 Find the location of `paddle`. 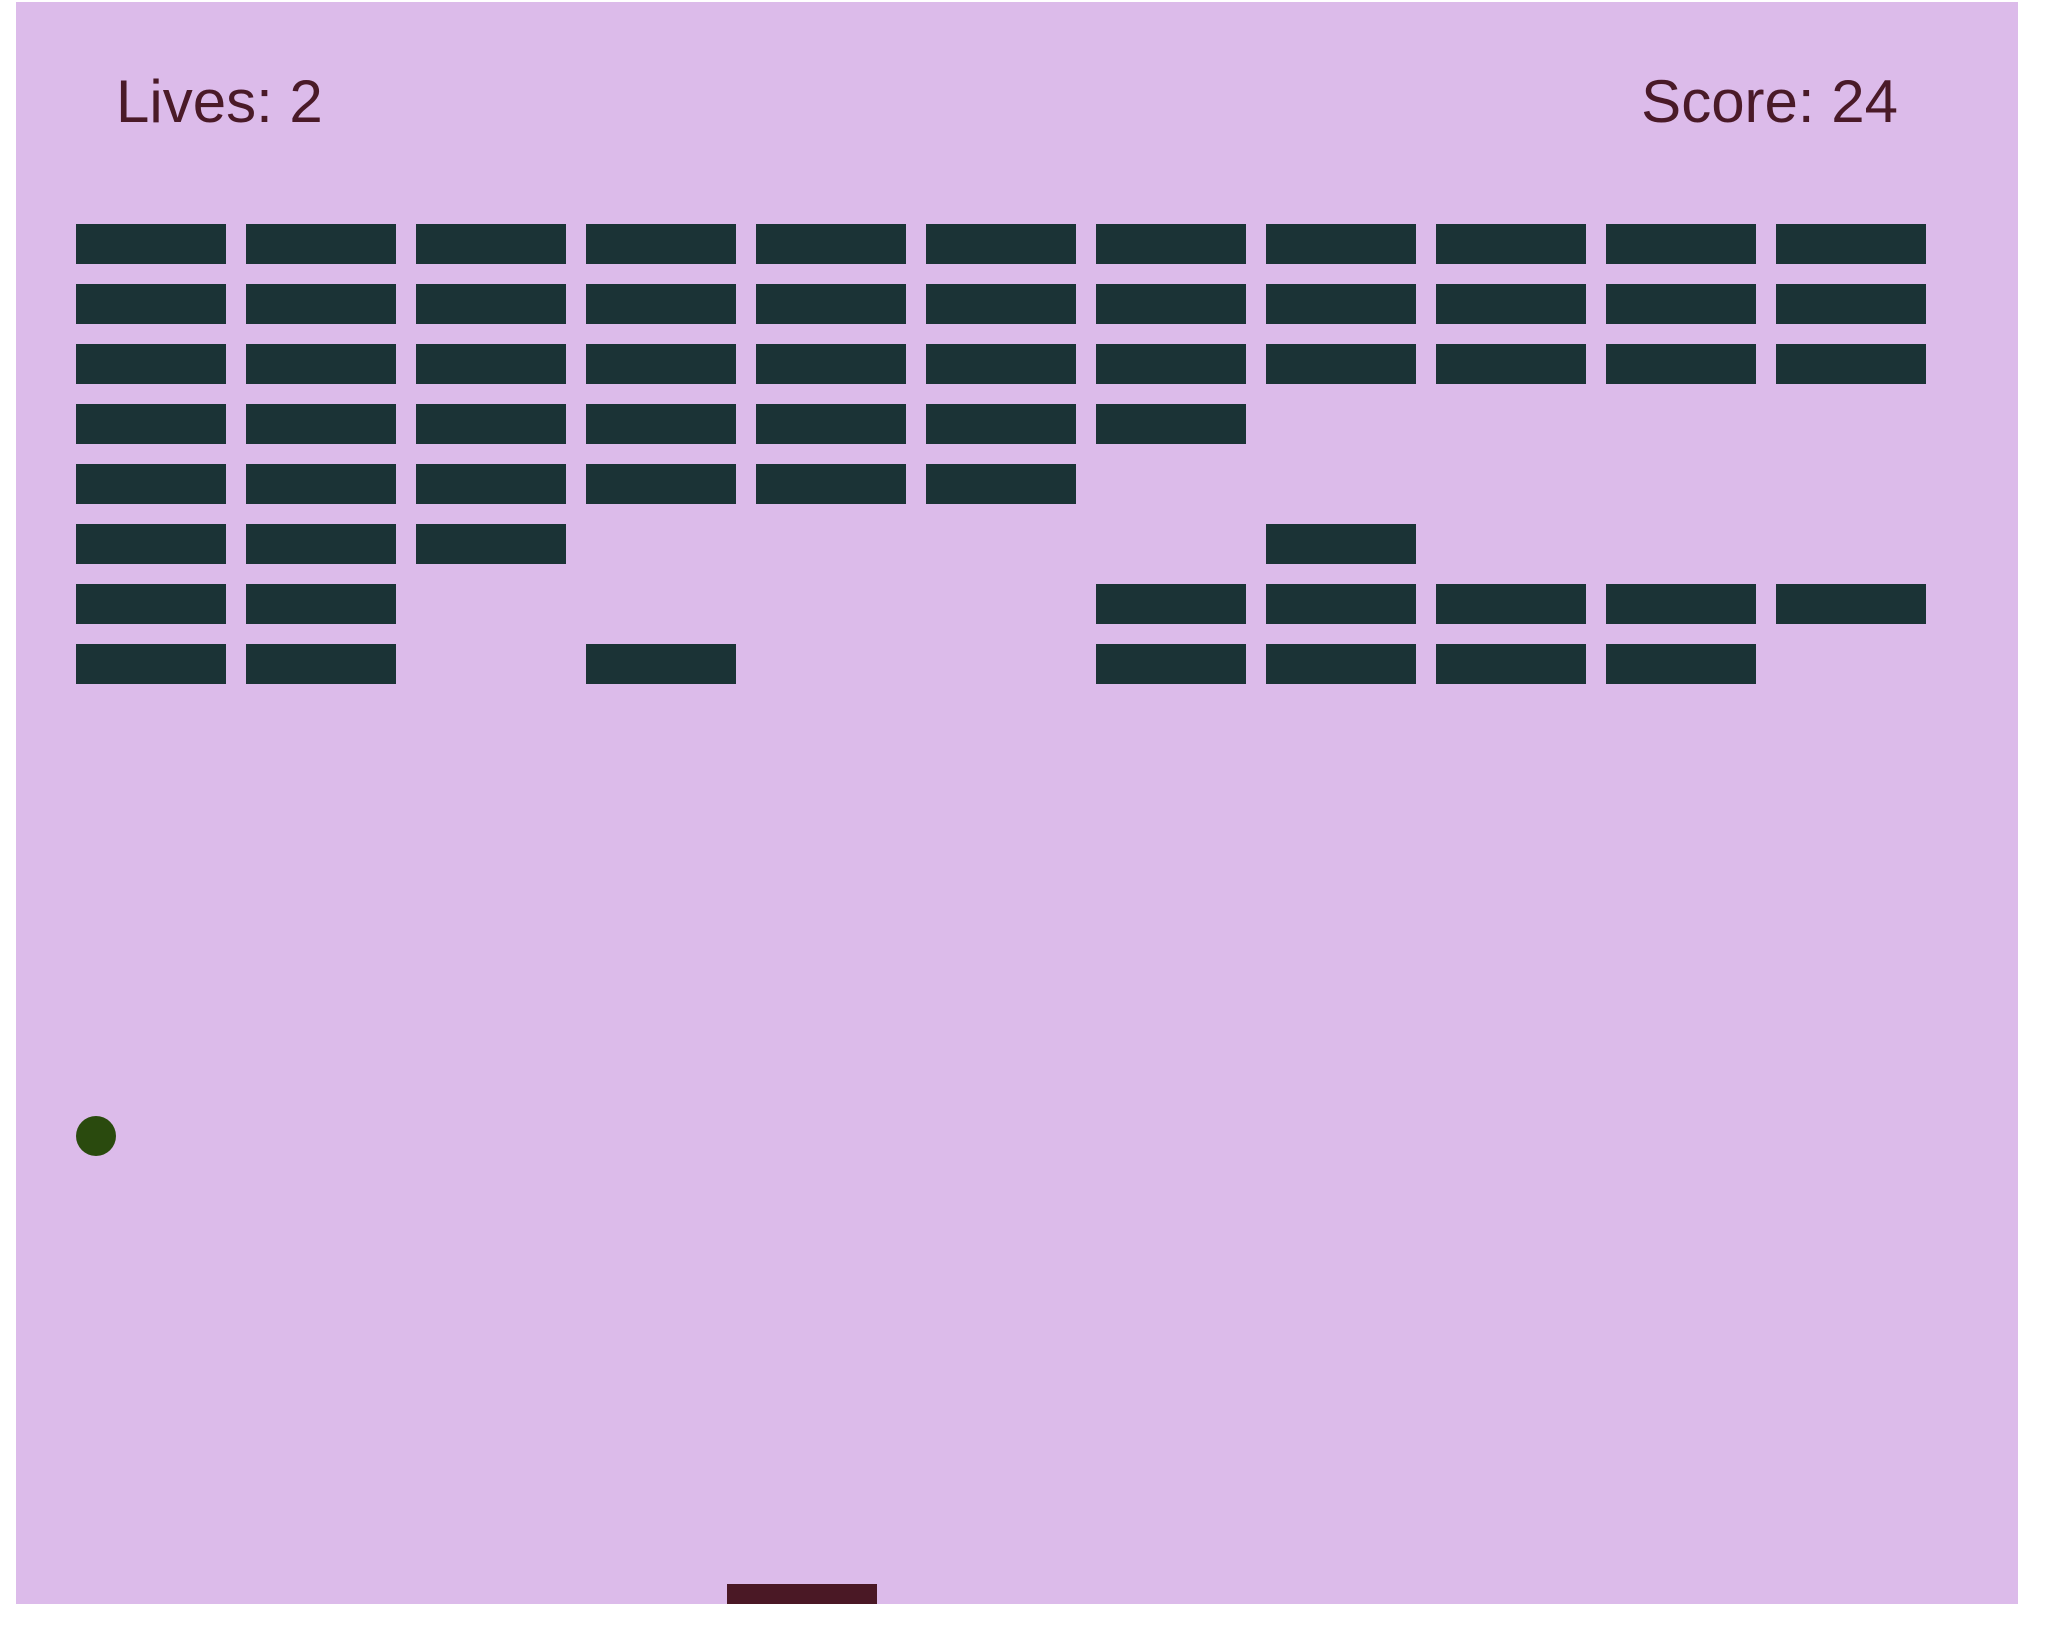

paddle is located at coordinates (802, 1594).